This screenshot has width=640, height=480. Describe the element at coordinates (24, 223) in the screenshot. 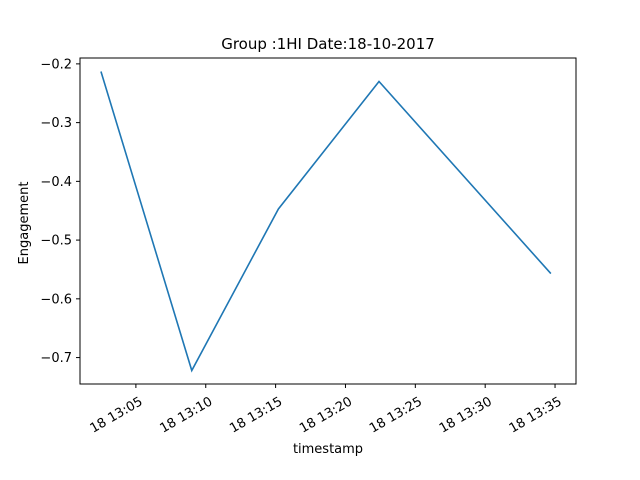

I see `y-axis-label: Engagement` at that location.